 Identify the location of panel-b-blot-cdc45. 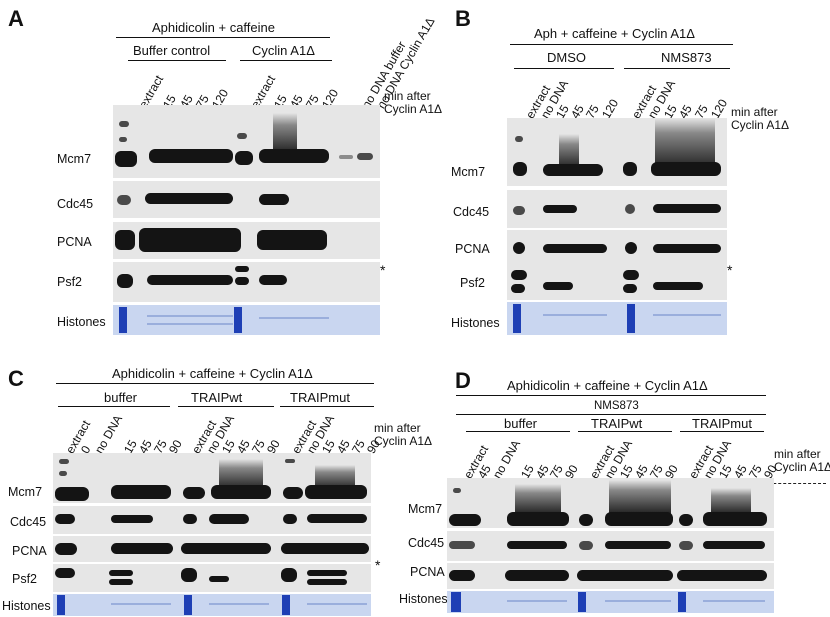
(617, 209).